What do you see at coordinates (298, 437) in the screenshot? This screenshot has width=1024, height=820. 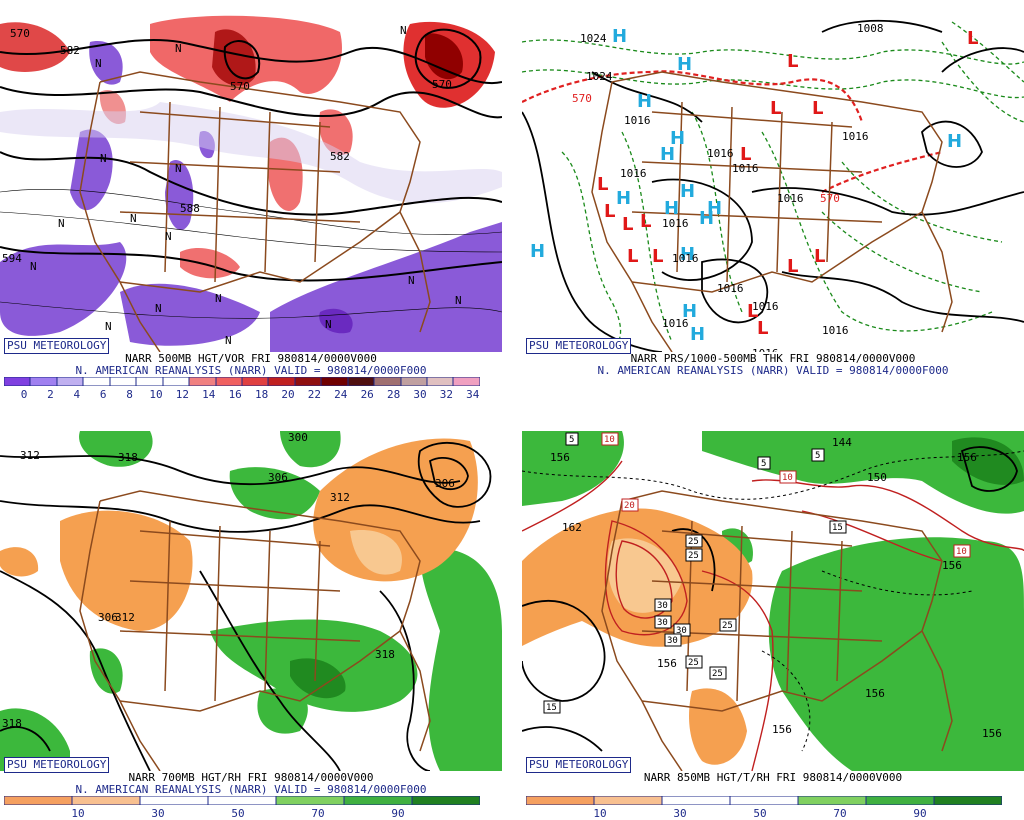 I see `contour-label: 300` at bounding box center [298, 437].